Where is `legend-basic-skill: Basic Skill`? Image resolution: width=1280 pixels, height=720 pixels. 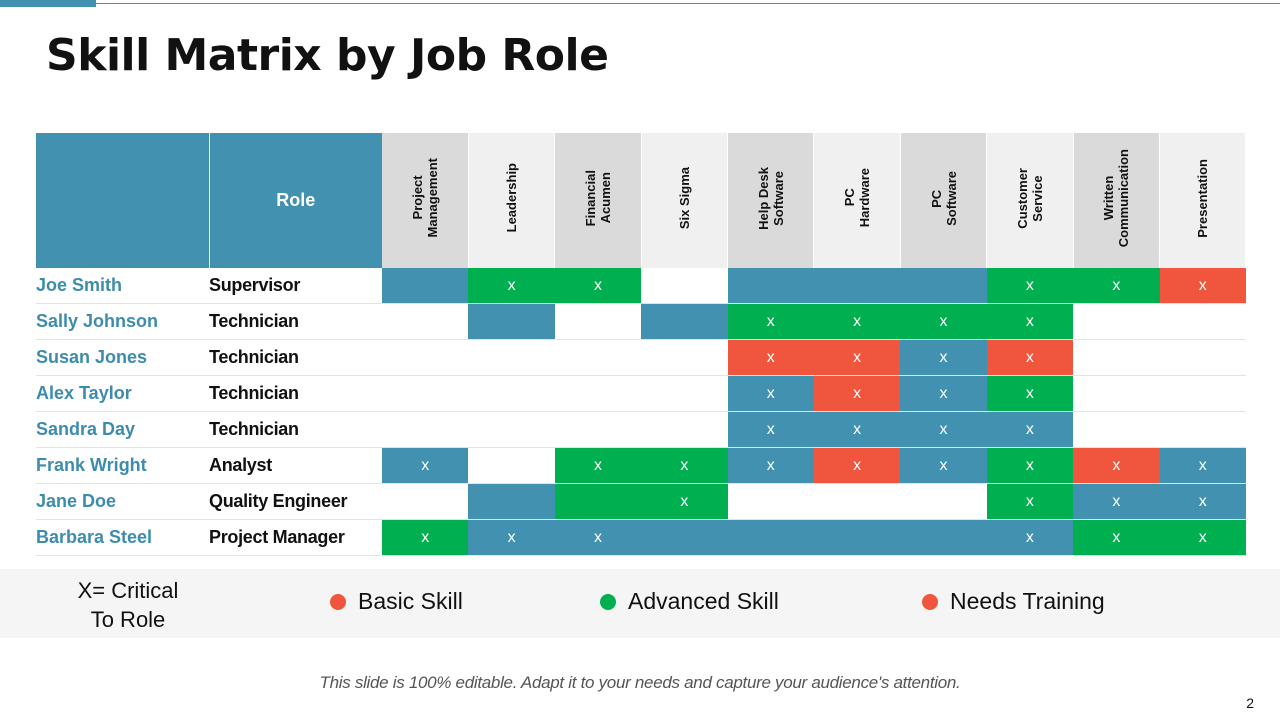 legend-basic-skill: Basic Skill is located at coordinates (396, 601).